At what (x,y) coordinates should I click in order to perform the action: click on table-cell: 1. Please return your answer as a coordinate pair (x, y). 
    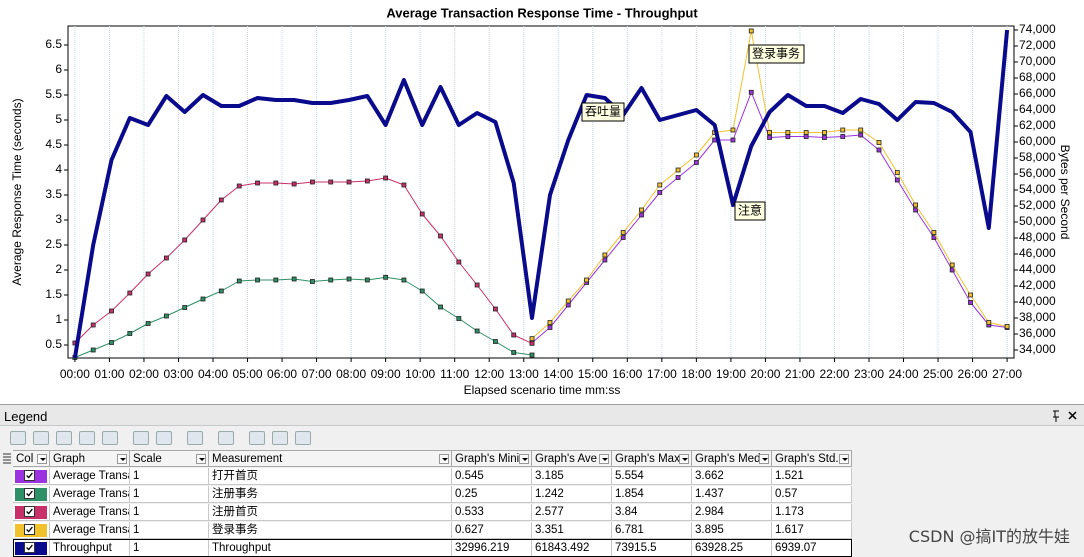
    Looking at the image, I should click on (169, 530).